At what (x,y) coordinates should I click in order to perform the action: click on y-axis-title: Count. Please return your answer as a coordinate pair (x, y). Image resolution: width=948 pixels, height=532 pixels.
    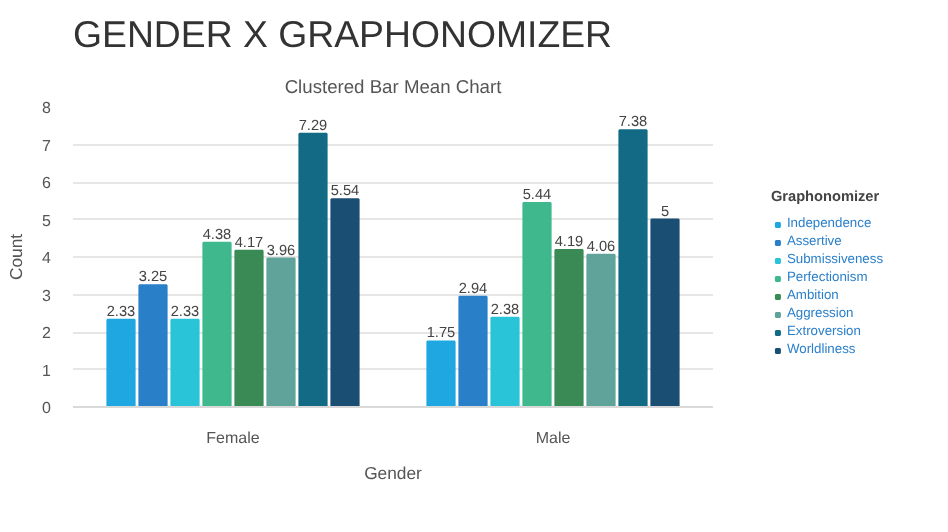
    Looking at the image, I should click on (16, 256).